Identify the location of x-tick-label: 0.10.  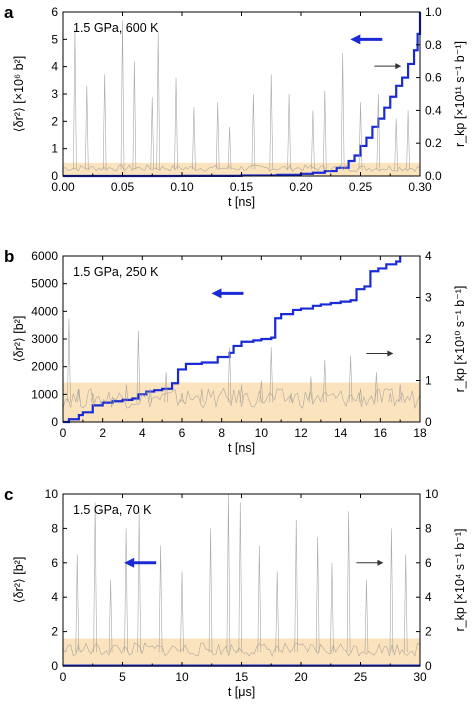
(182, 187).